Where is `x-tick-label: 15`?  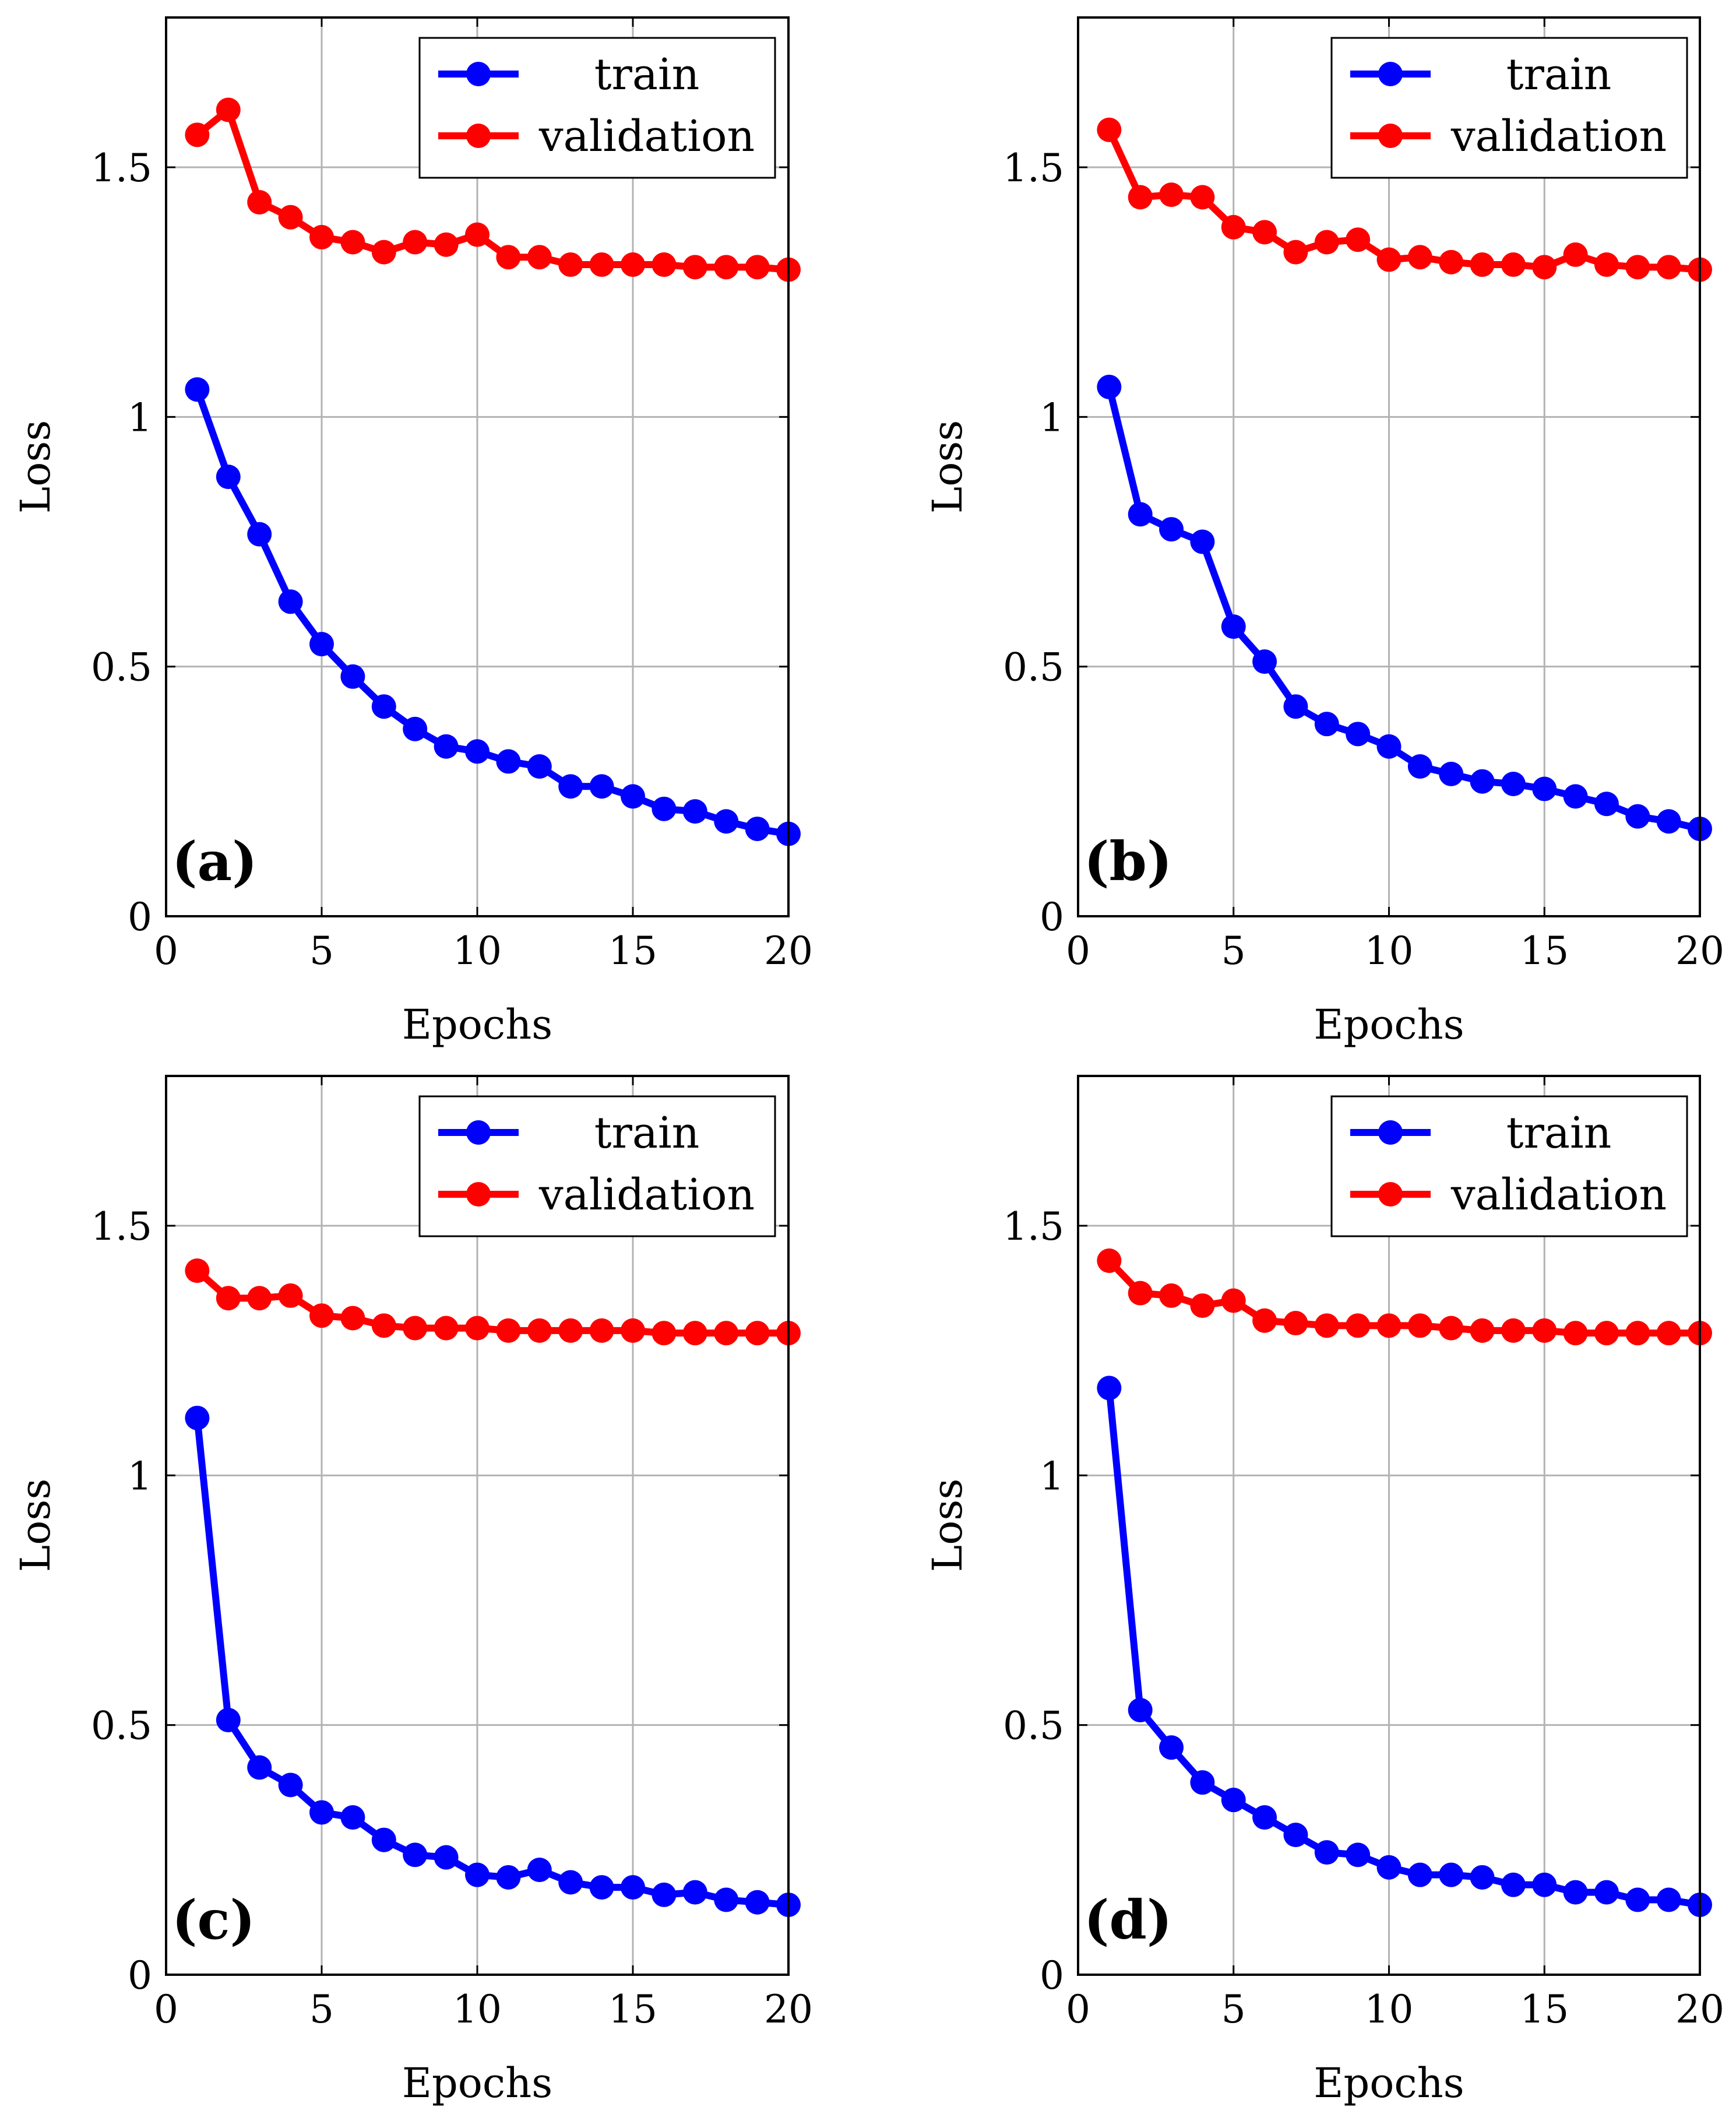 x-tick-label: 15 is located at coordinates (633, 2010).